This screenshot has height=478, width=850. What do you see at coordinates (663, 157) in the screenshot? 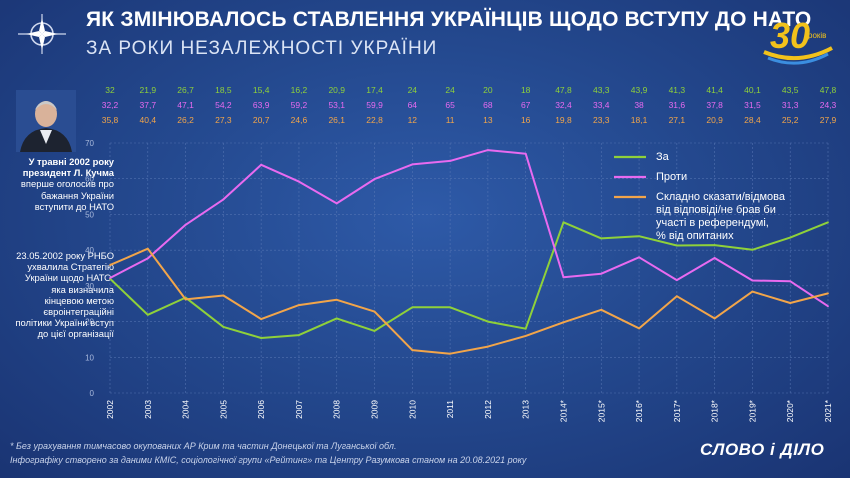
I see `legend-label-for: За` at bounding box center [663, 157].